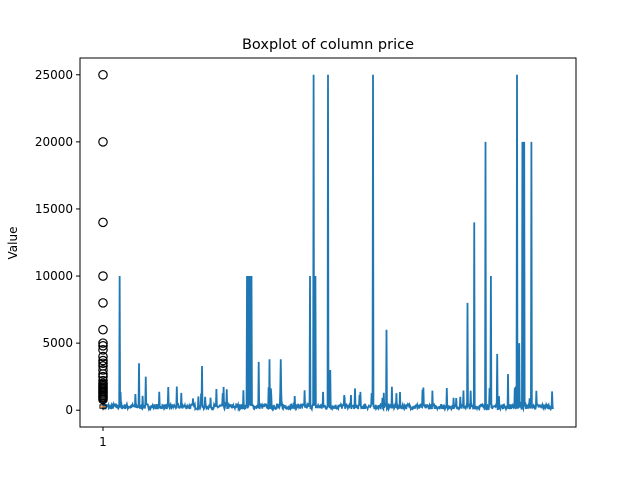  I want to click on y-tick-label: 10000, so click(54, 276).